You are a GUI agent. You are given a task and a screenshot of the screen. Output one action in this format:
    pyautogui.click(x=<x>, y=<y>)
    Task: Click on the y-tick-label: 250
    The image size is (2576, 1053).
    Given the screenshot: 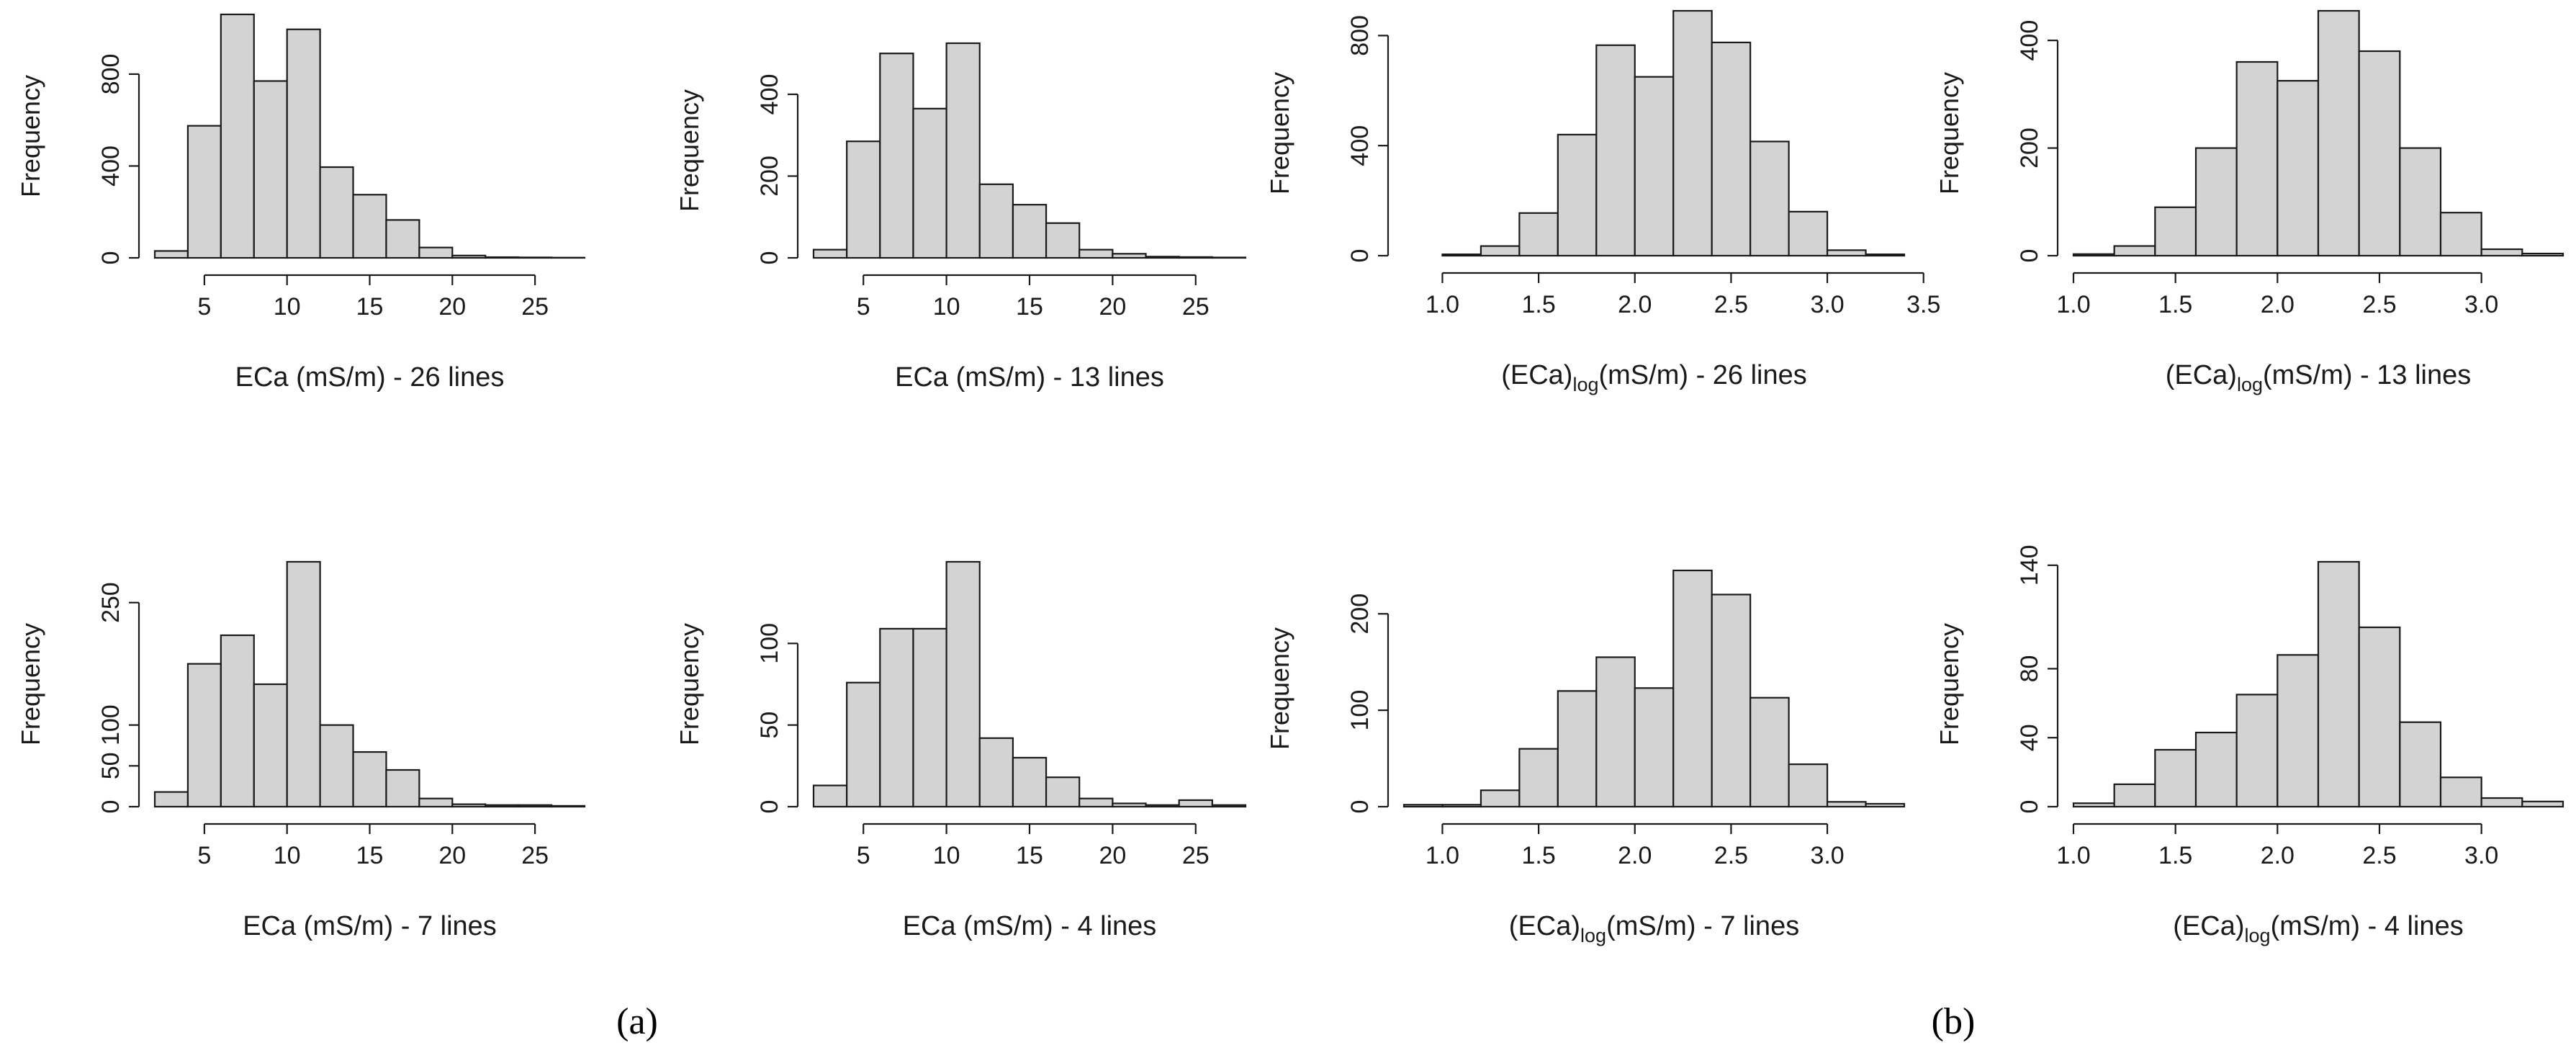 What is the action you would take?
    pyautogui.click(x=111, y=602)
    